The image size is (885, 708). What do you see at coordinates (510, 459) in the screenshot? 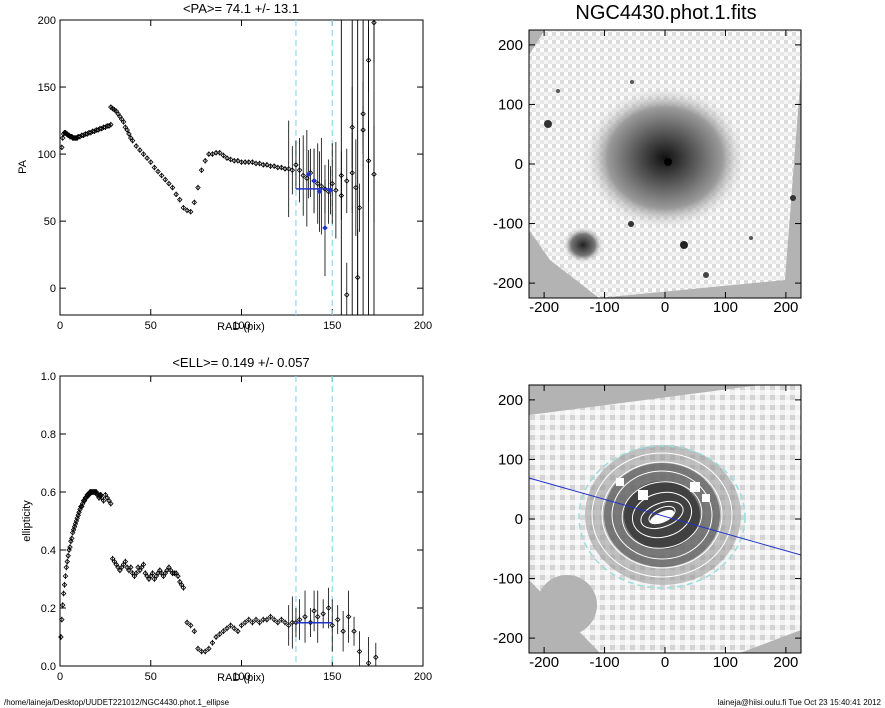
I see `model-y-tick-label: 100` at bounding box center [510, 459].